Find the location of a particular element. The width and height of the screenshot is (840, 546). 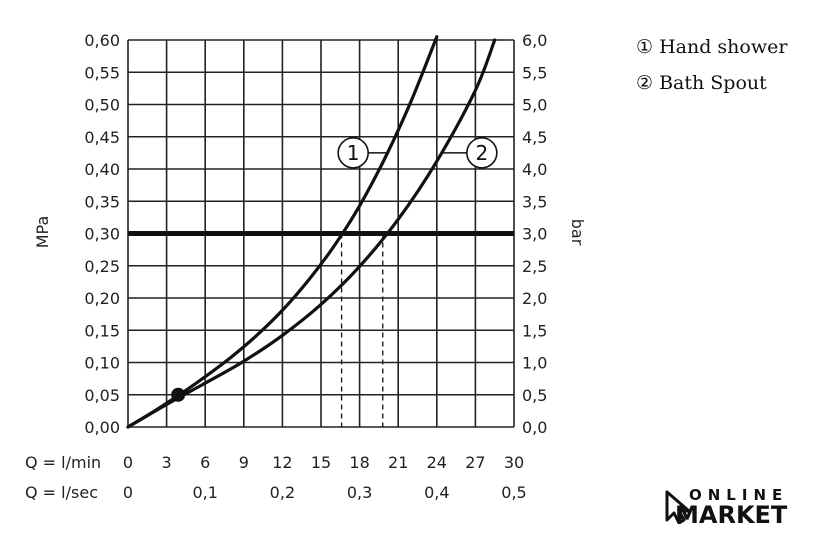

operating-point is located at coordinates (178, 394).